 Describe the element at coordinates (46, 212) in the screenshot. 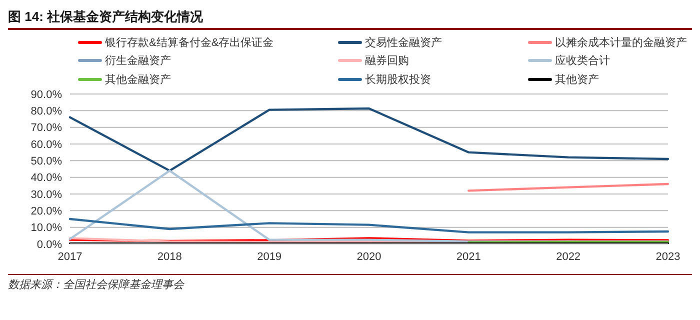

I see `y-tick-label: 20.0%` at that location.